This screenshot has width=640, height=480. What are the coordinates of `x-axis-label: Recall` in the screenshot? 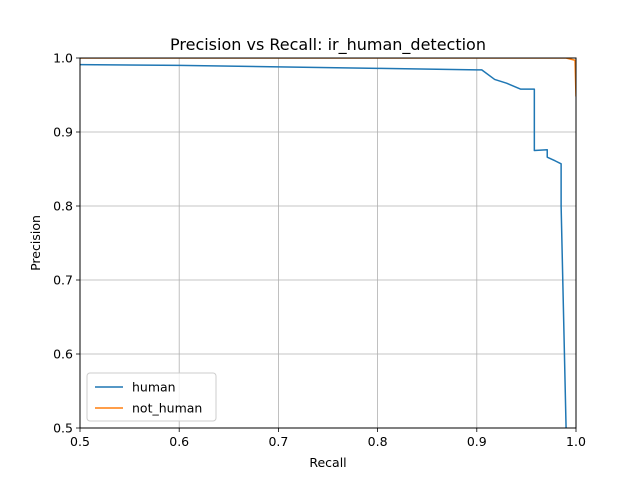 It's located at (327, 462).